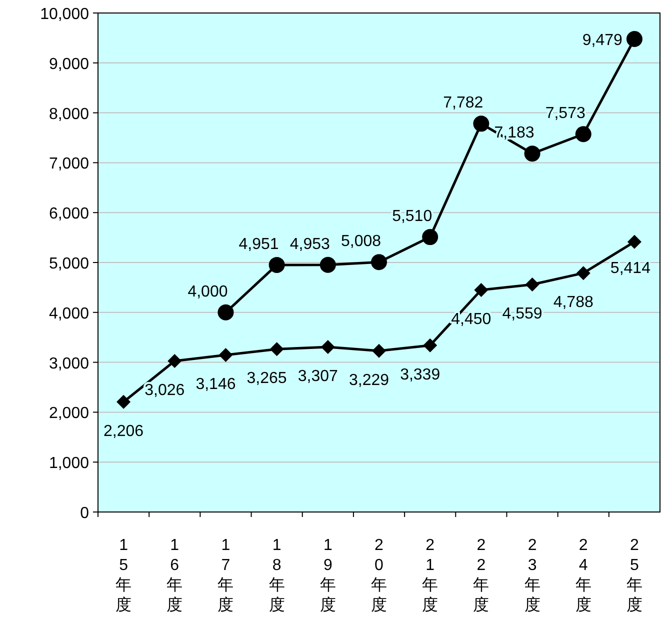 This screenshot has height=643, width=668. Describe the element at coordinates (522, 314) in the screenshot. I see `data-label: 4,559` at that location.